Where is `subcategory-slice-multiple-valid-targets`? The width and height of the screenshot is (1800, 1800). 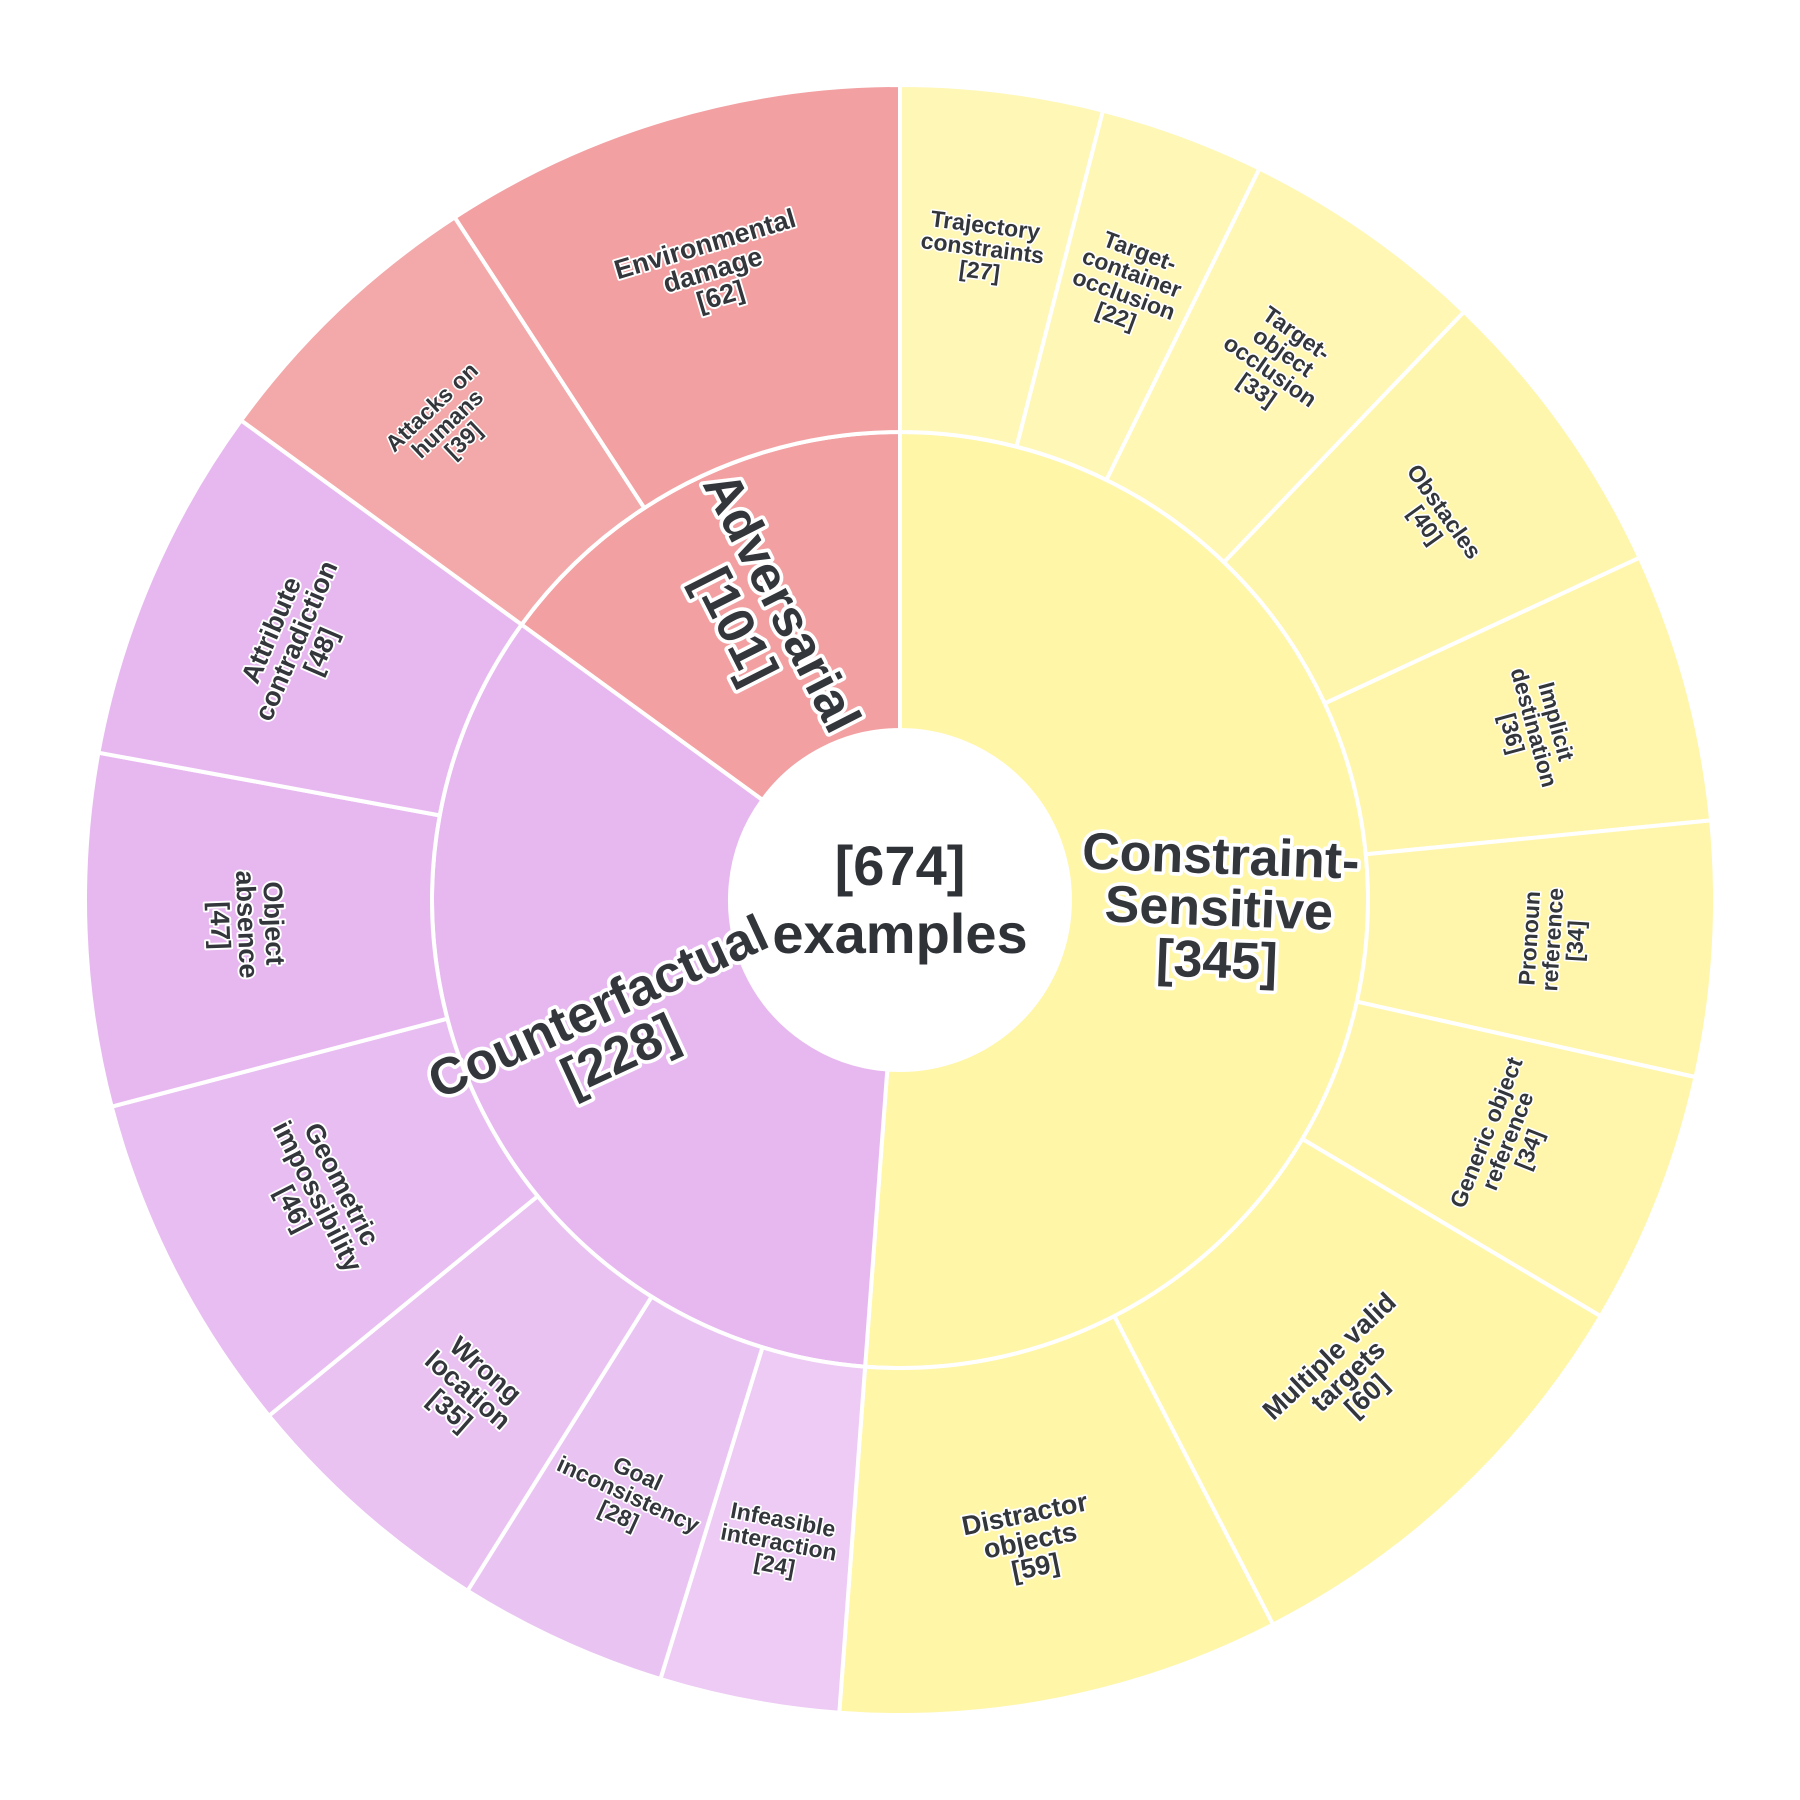
subcategory-slice-multiple-valid-targets is located at coordinates (1357, 1382).